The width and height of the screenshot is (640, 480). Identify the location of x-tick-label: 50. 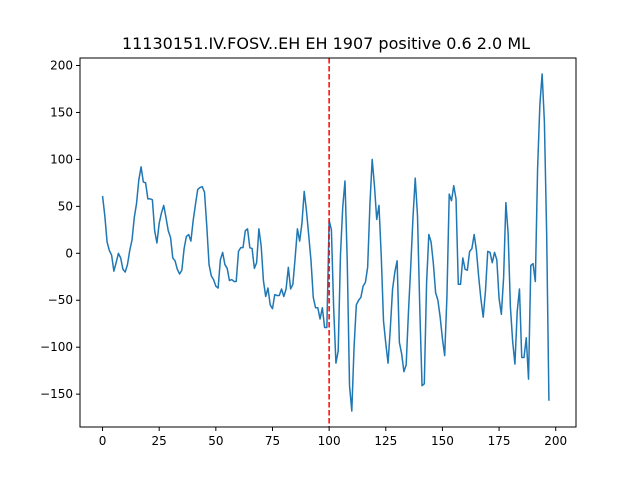
(215, 441).